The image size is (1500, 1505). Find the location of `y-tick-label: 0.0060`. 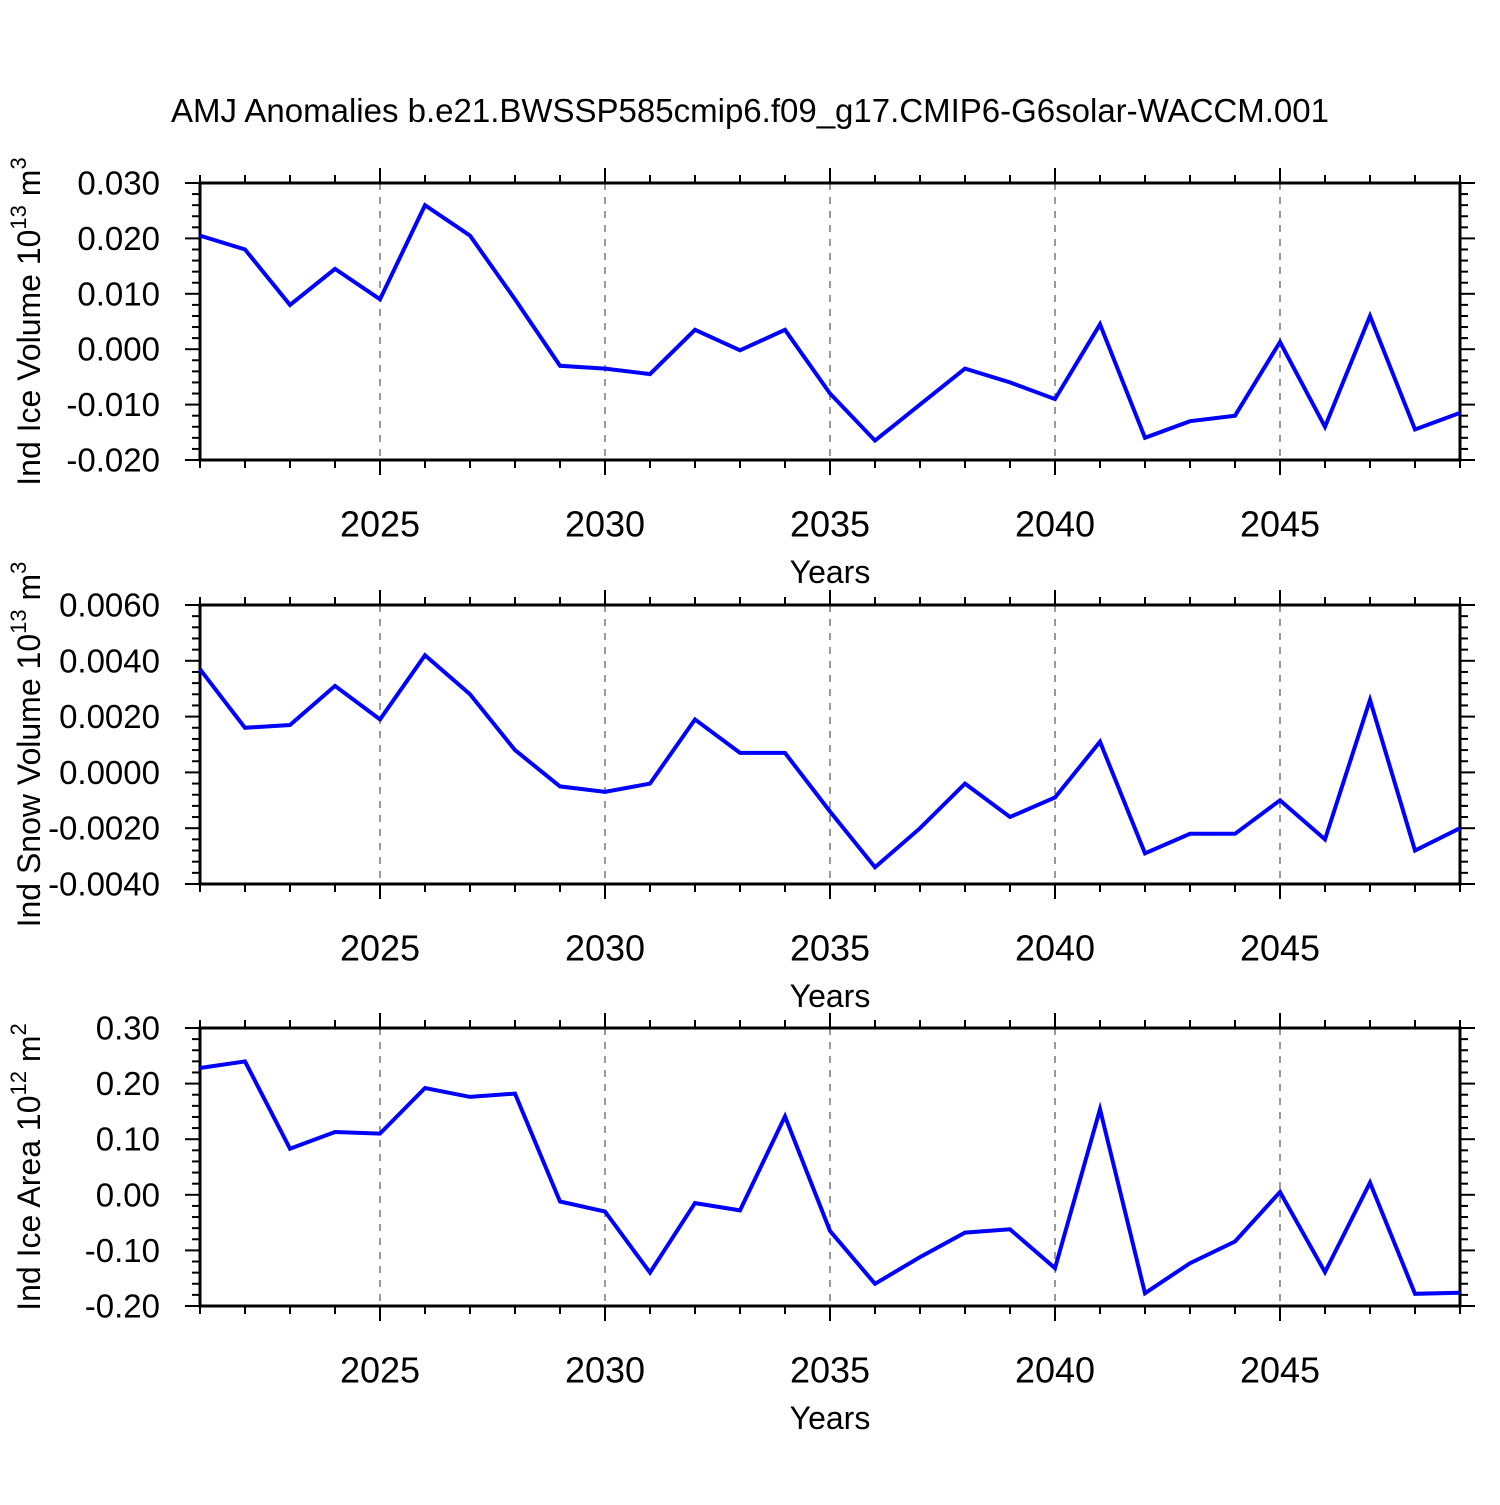

y-tick-label: 0.0060 is located at coordinates (109, 605).